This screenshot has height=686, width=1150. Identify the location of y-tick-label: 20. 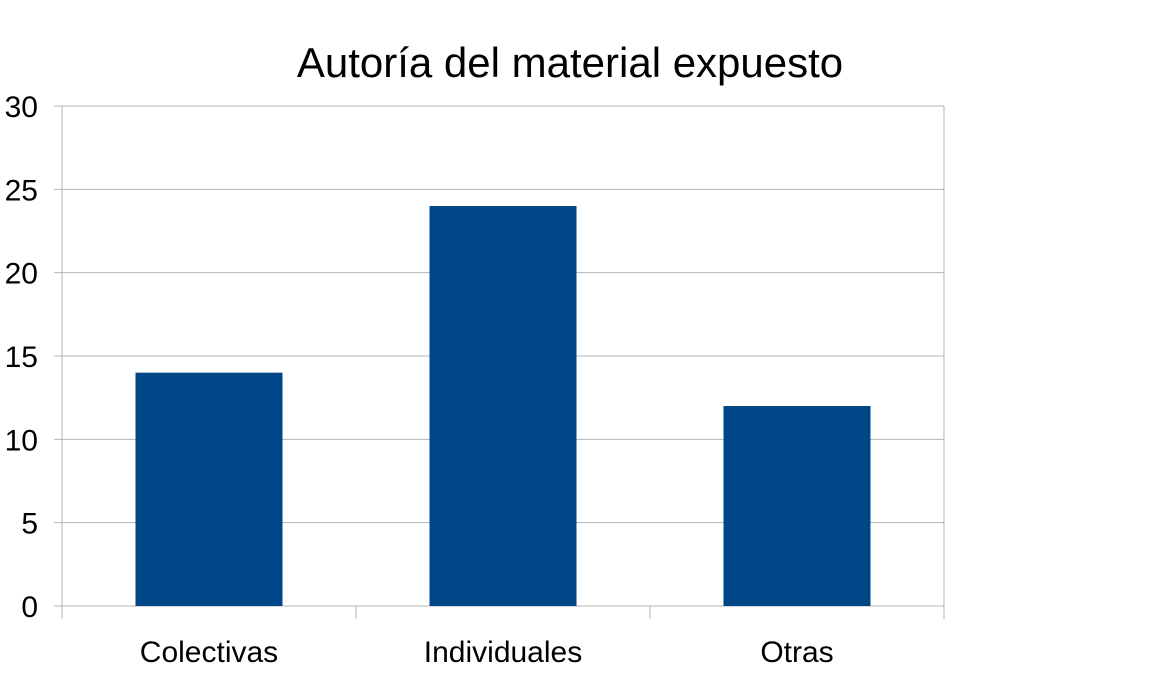
(21, 274).